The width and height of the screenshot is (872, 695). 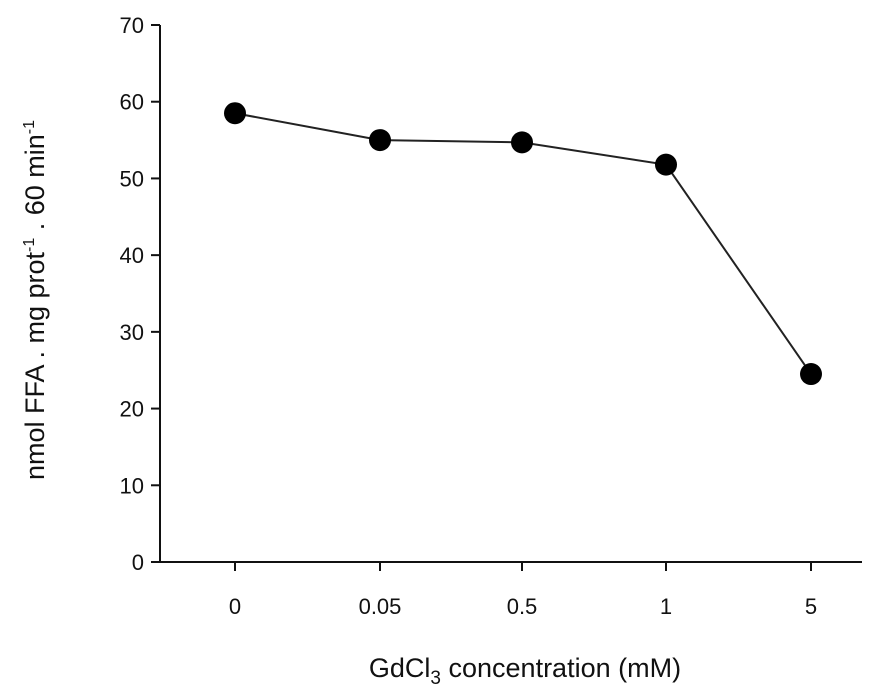 I want to click on y-axis: 0 10 20 30 40 50 60 70, so click(x=140, y=294).